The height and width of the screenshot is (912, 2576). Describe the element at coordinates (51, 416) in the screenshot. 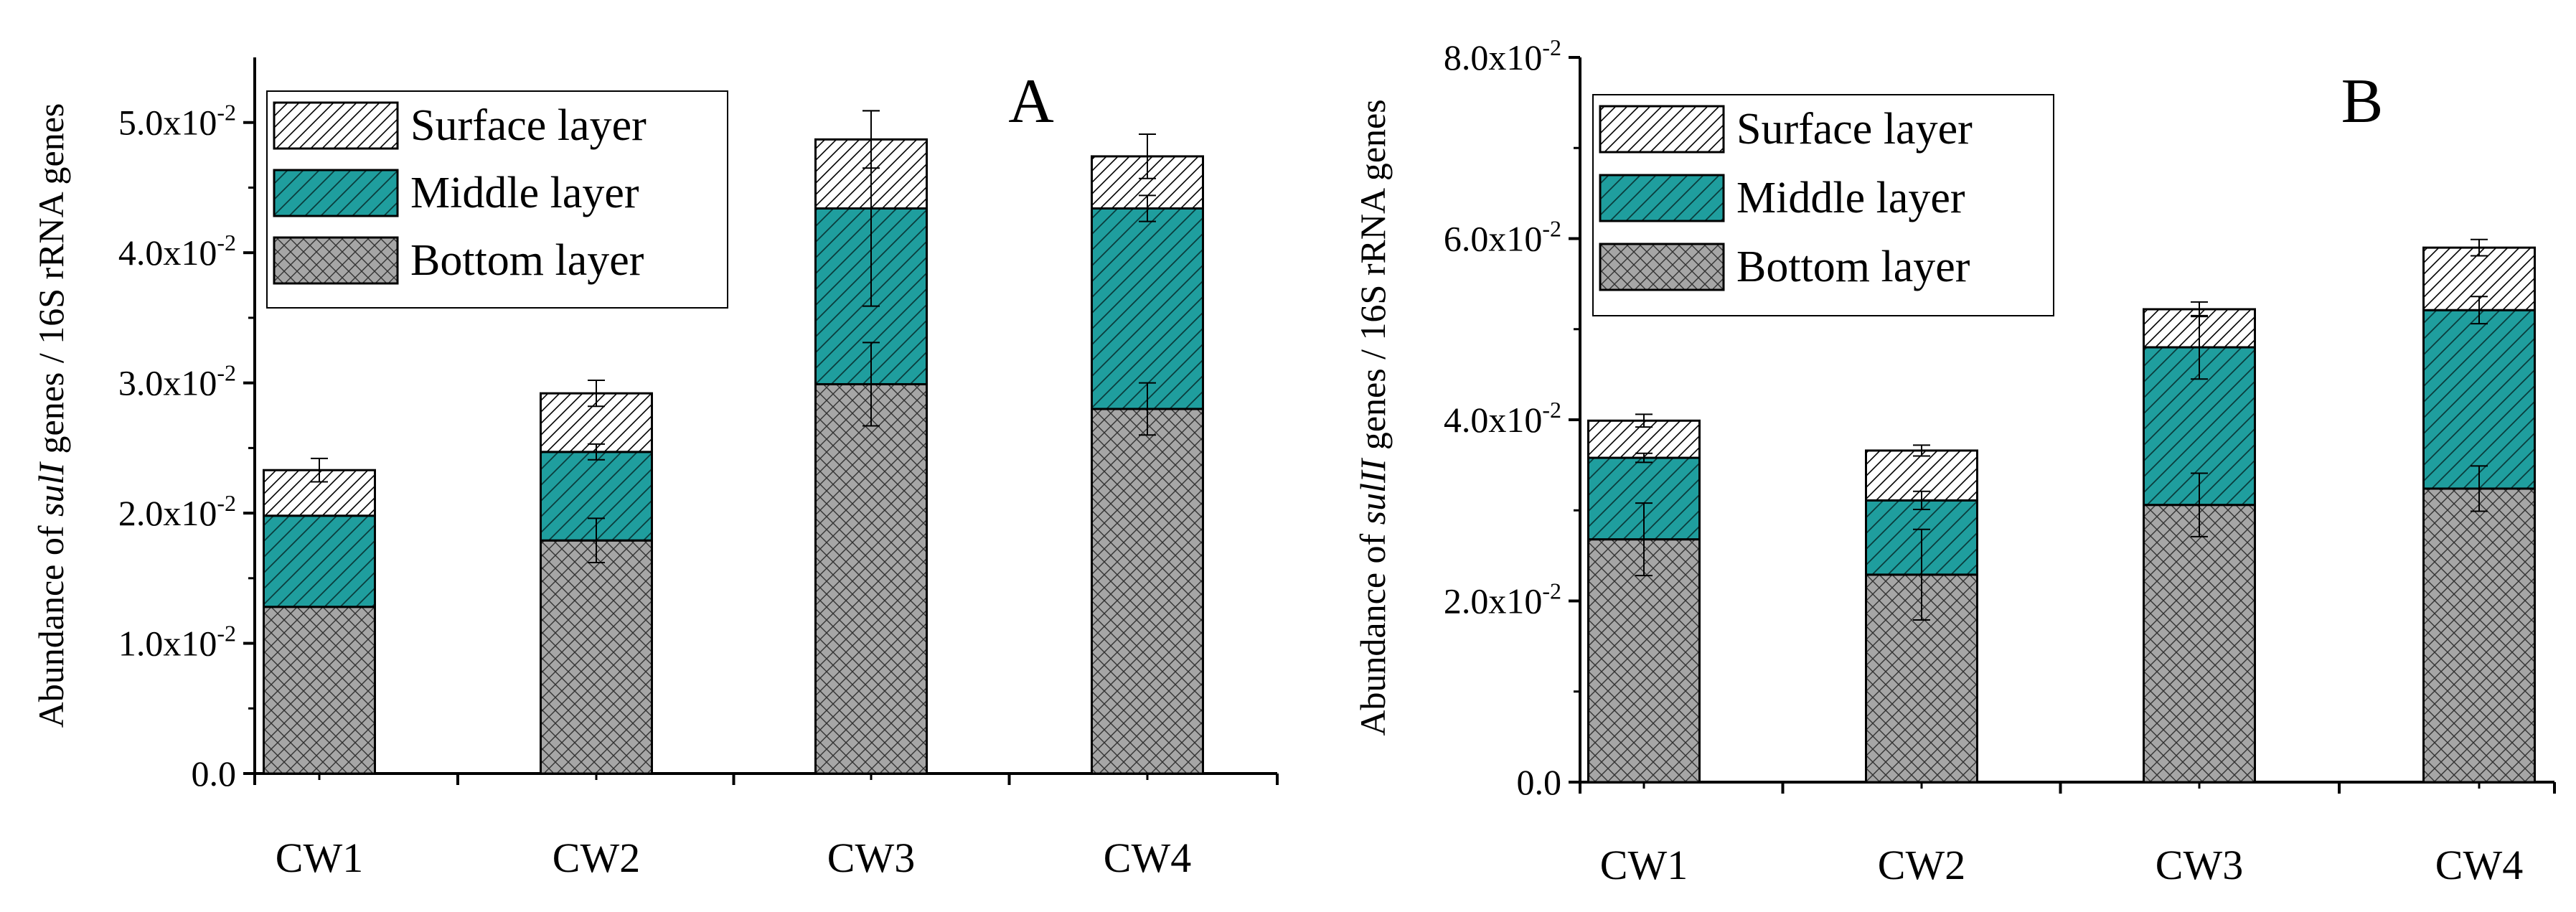

I see `y-axis-label: Abundance of sulI genes / 16S rRNA genes` at that location.